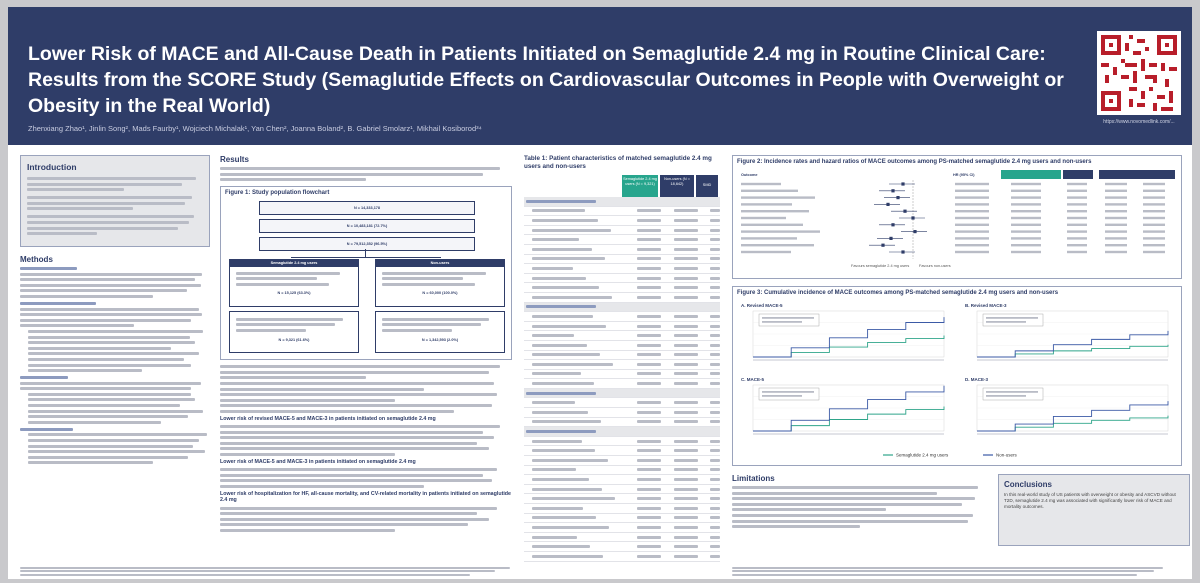 Image resolution: width=1200 pixels, height=583 pixels. Describe the element at coordinates (1139, 73) in the screenshot. I see `qr-code` at that location.